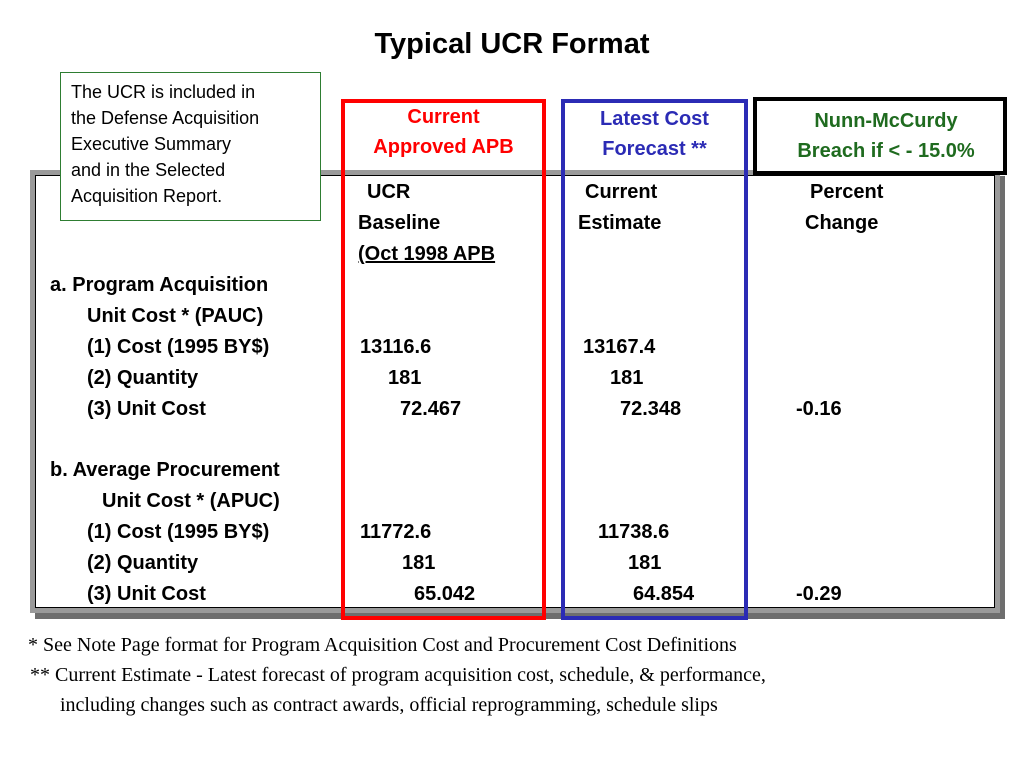 The height and width of the screenshot is (768, 1024). I want to click on section-b-row-label: (3) Unit Cost, so click(146, 594).